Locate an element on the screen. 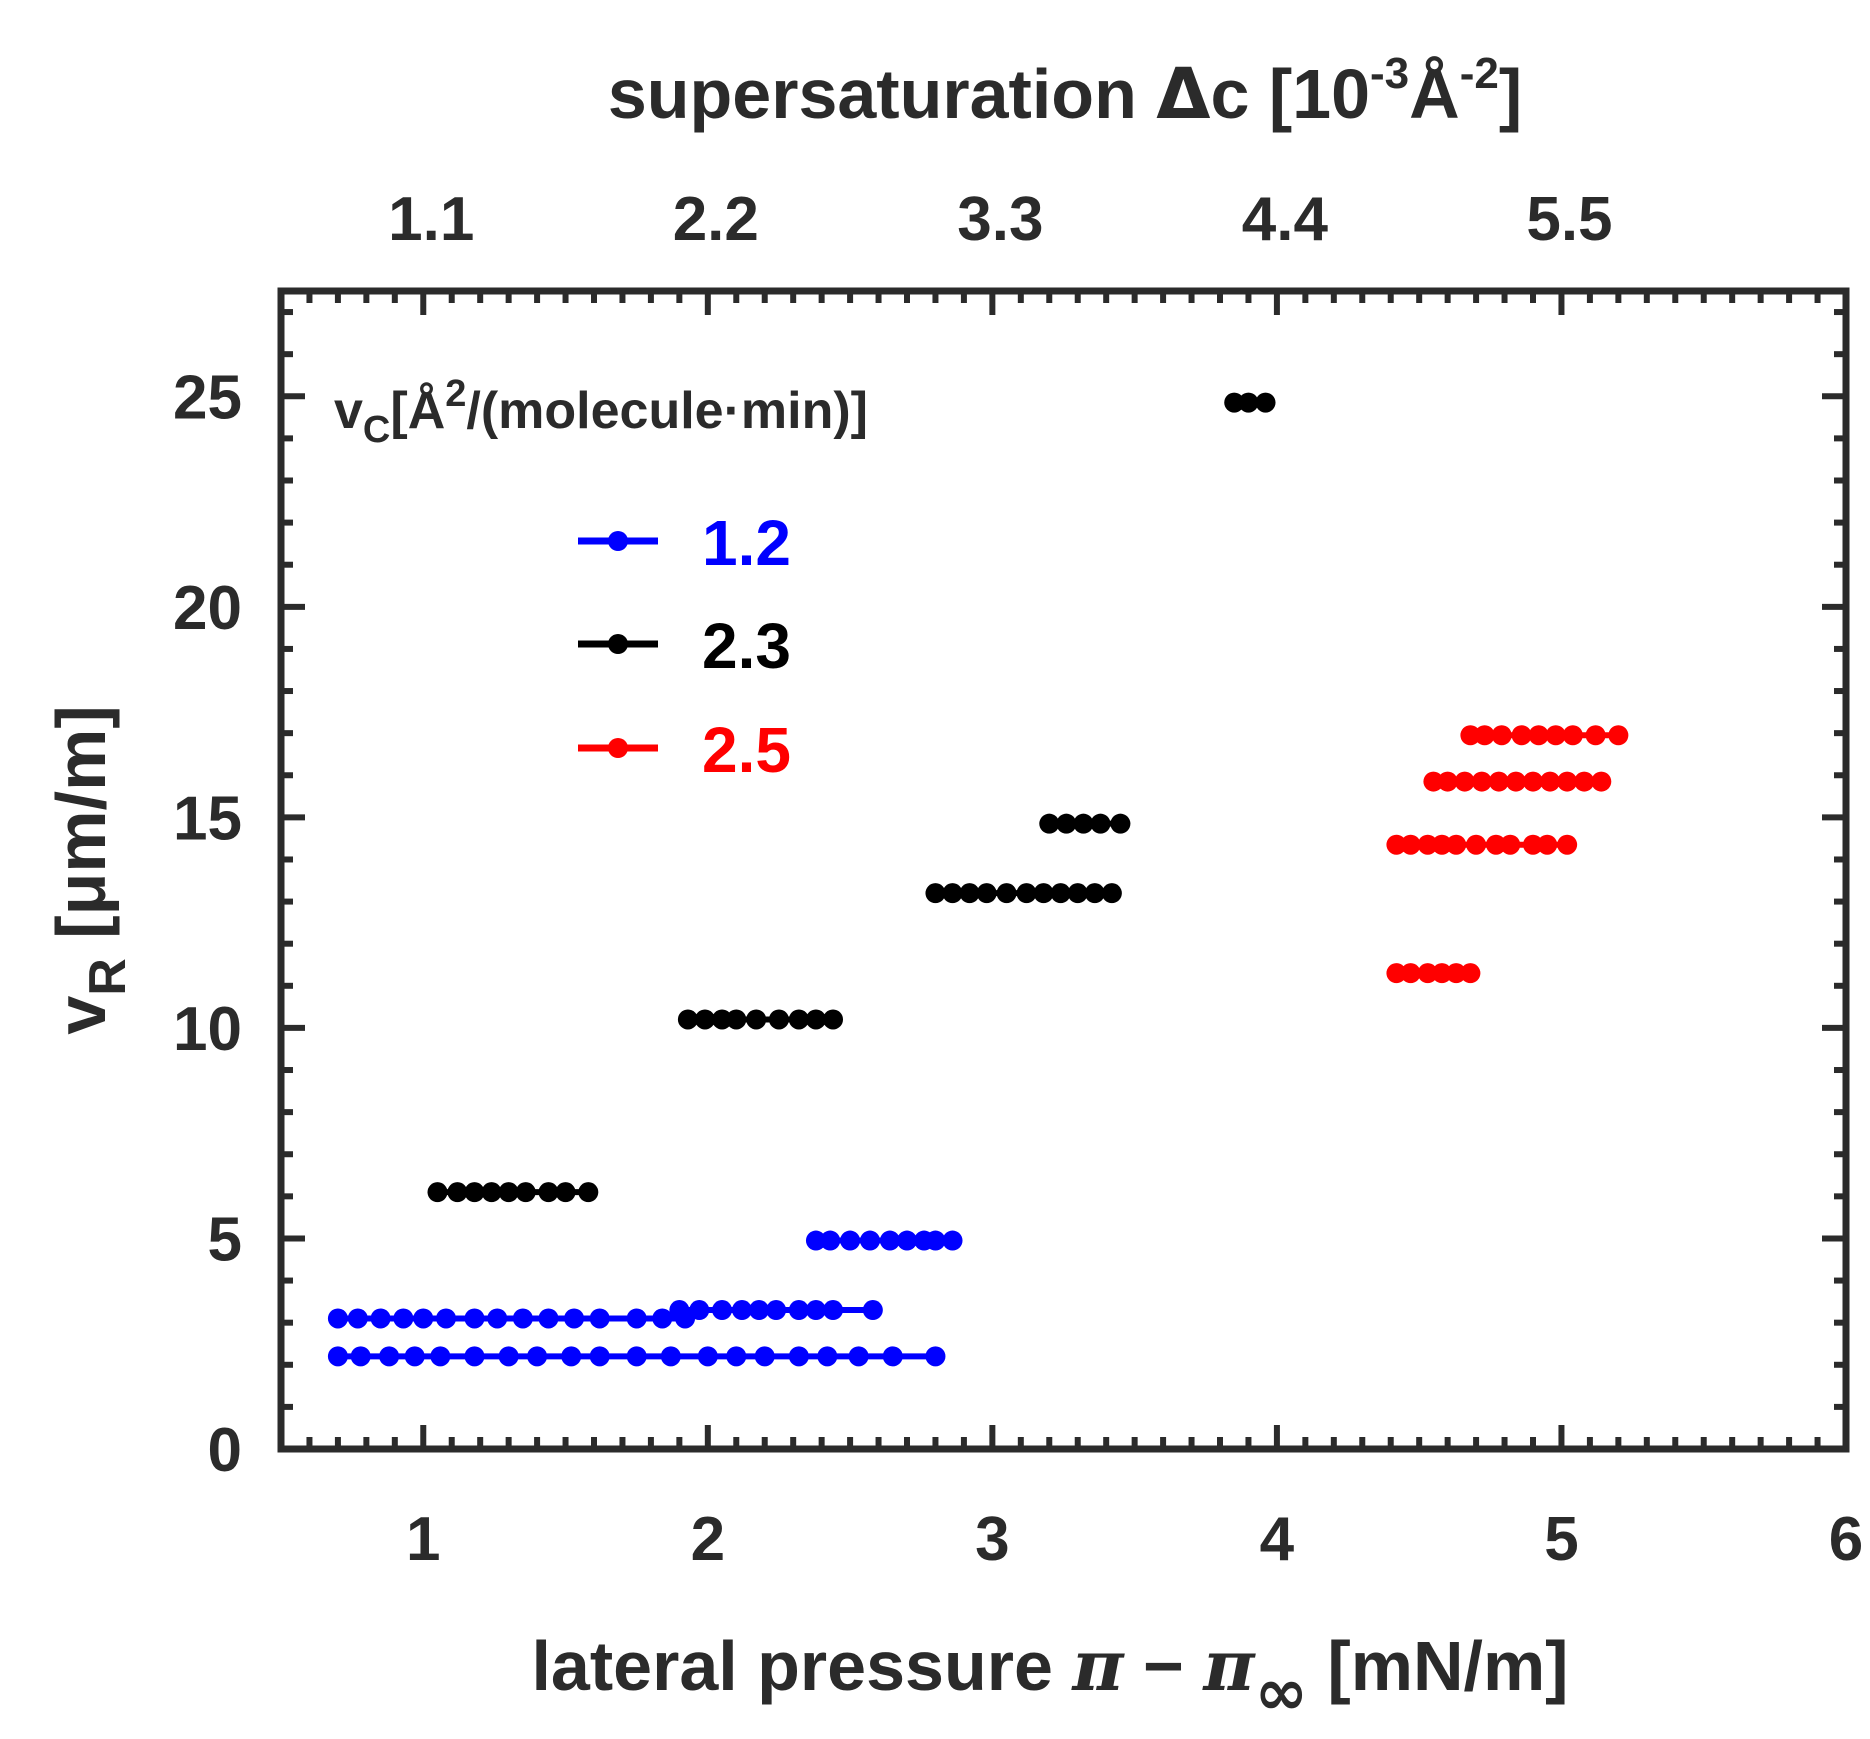 This screenshot has width=1870, height=1739. series-2.5 is located at coordinates (1507, 854).